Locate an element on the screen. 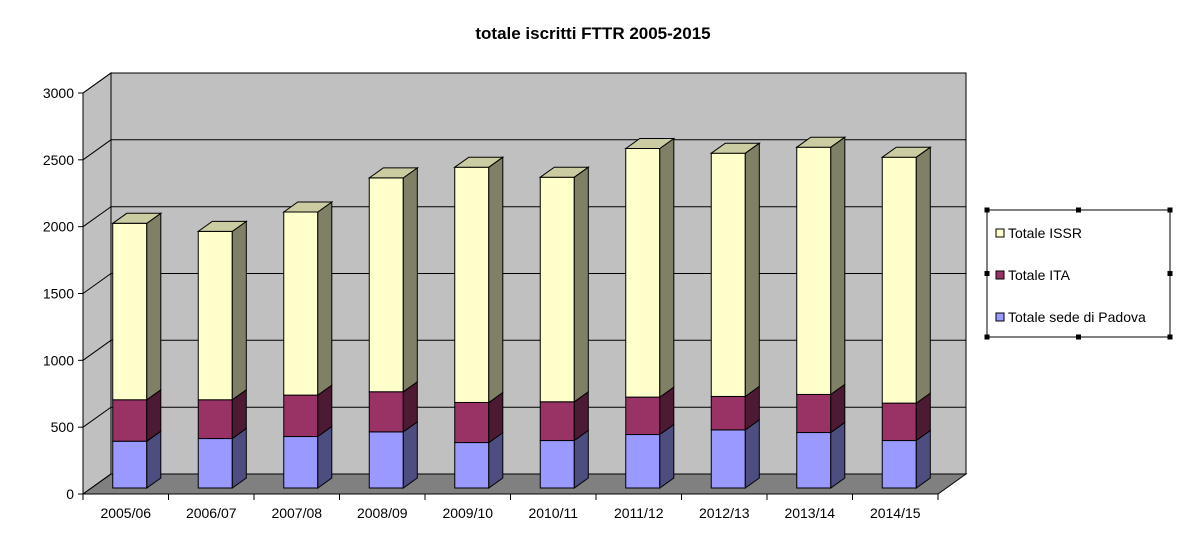 This screenshot has width=1186, height=536. x-tick-label: 2012/13 is located at coordinates (724, 513).